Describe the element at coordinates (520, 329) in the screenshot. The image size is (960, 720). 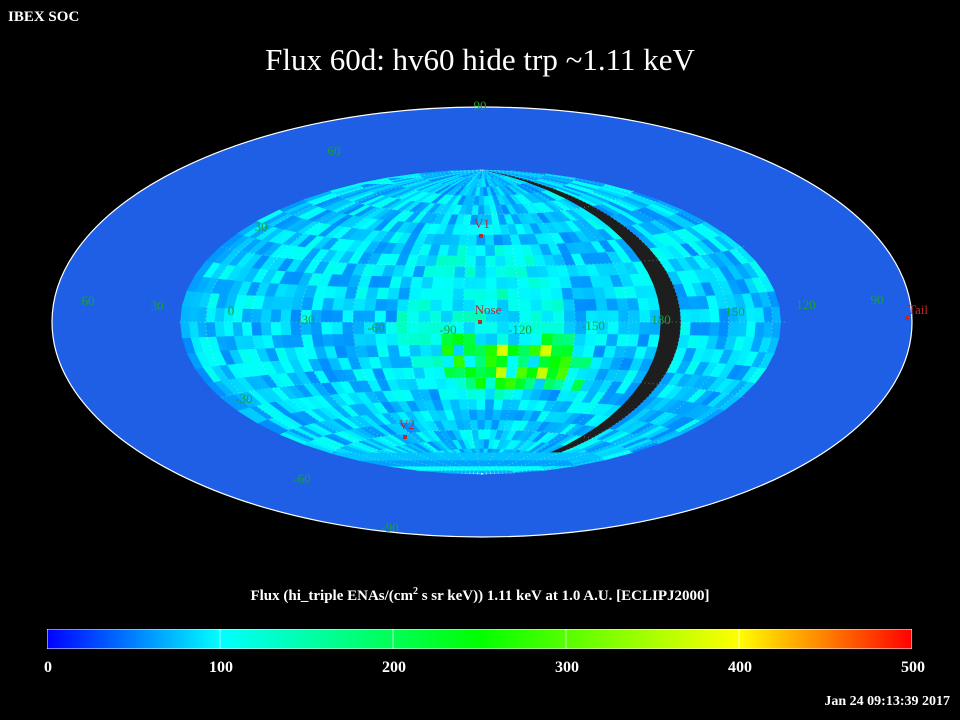
I see `longitude-label: -120` at that location.